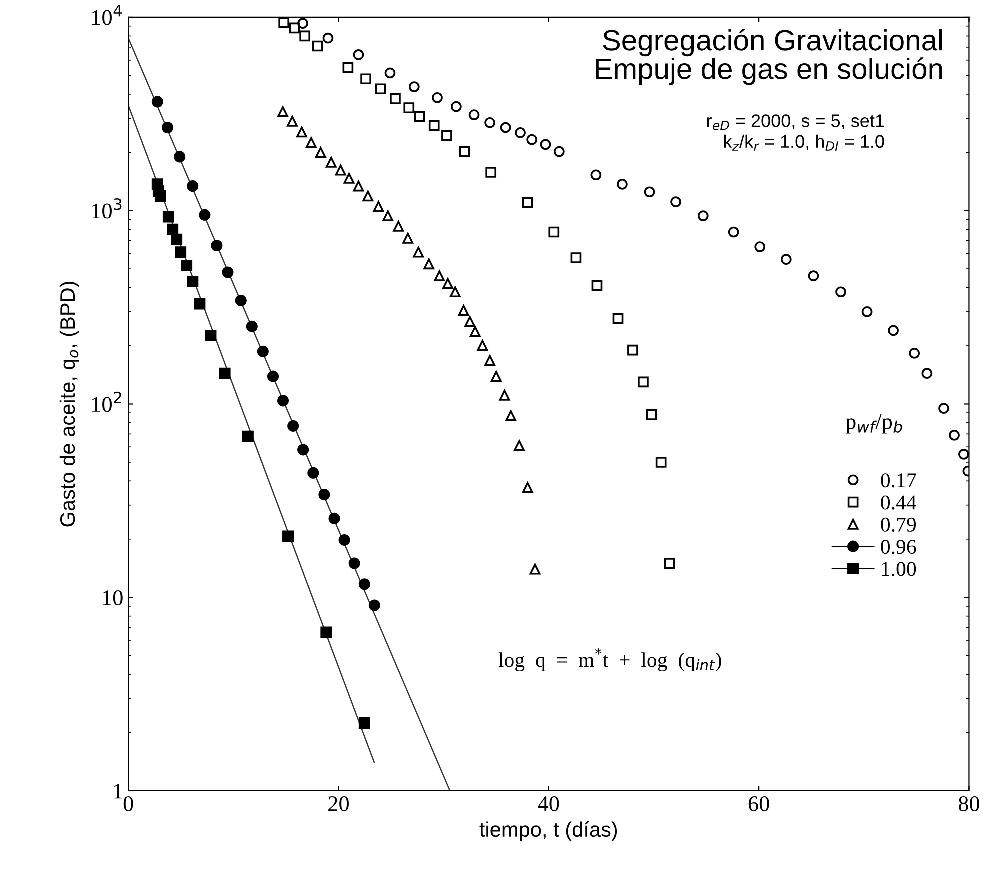 This screenshot has height=874, width=989. I want to click on annotation: log q = m$^{*}$t + log (q$_{int}$), so click(610, 660).